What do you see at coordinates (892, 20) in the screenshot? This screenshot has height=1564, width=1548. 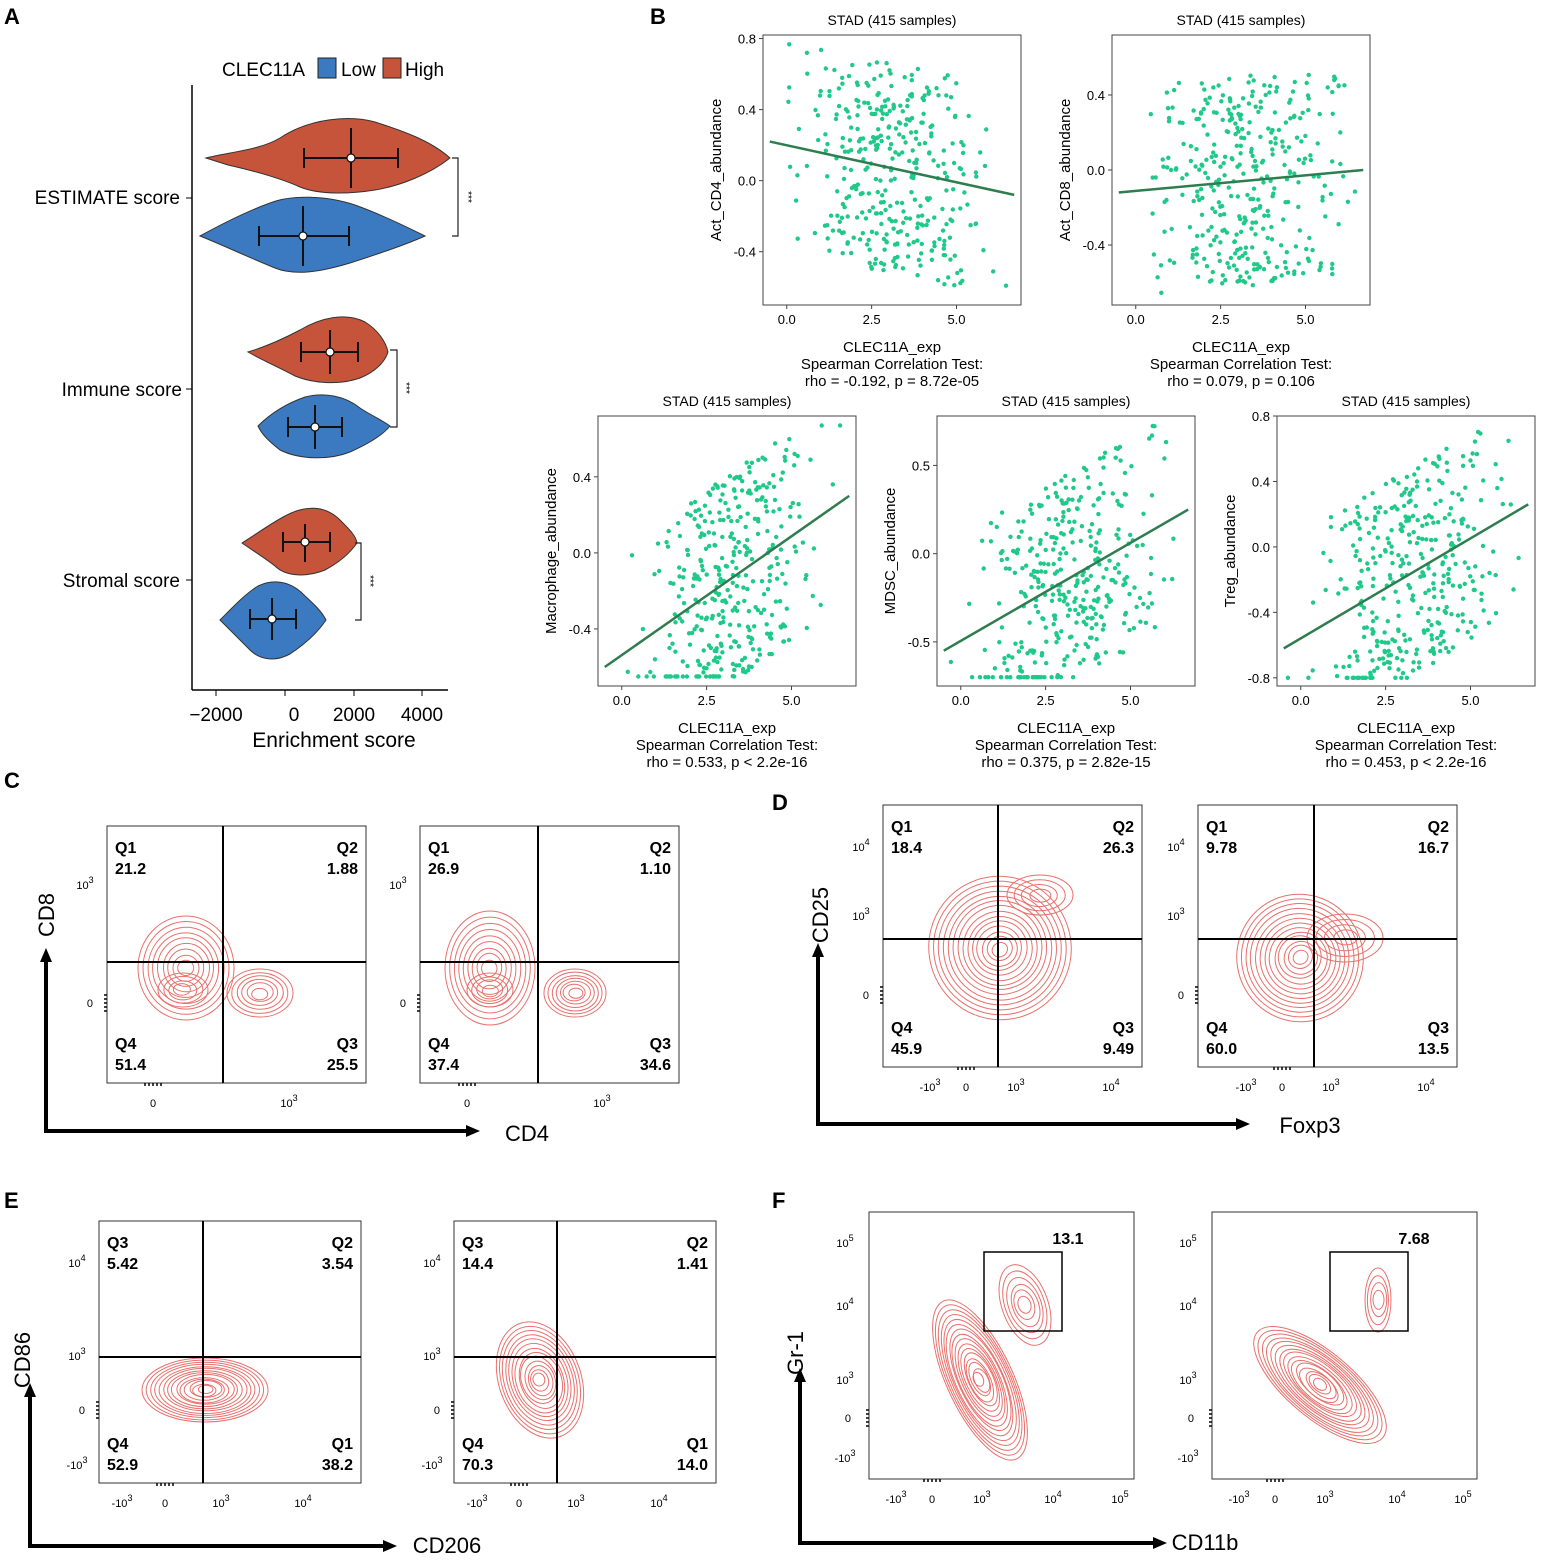 I see `plot-title: STAD (415 samples)` at bounding box center [892, 20].